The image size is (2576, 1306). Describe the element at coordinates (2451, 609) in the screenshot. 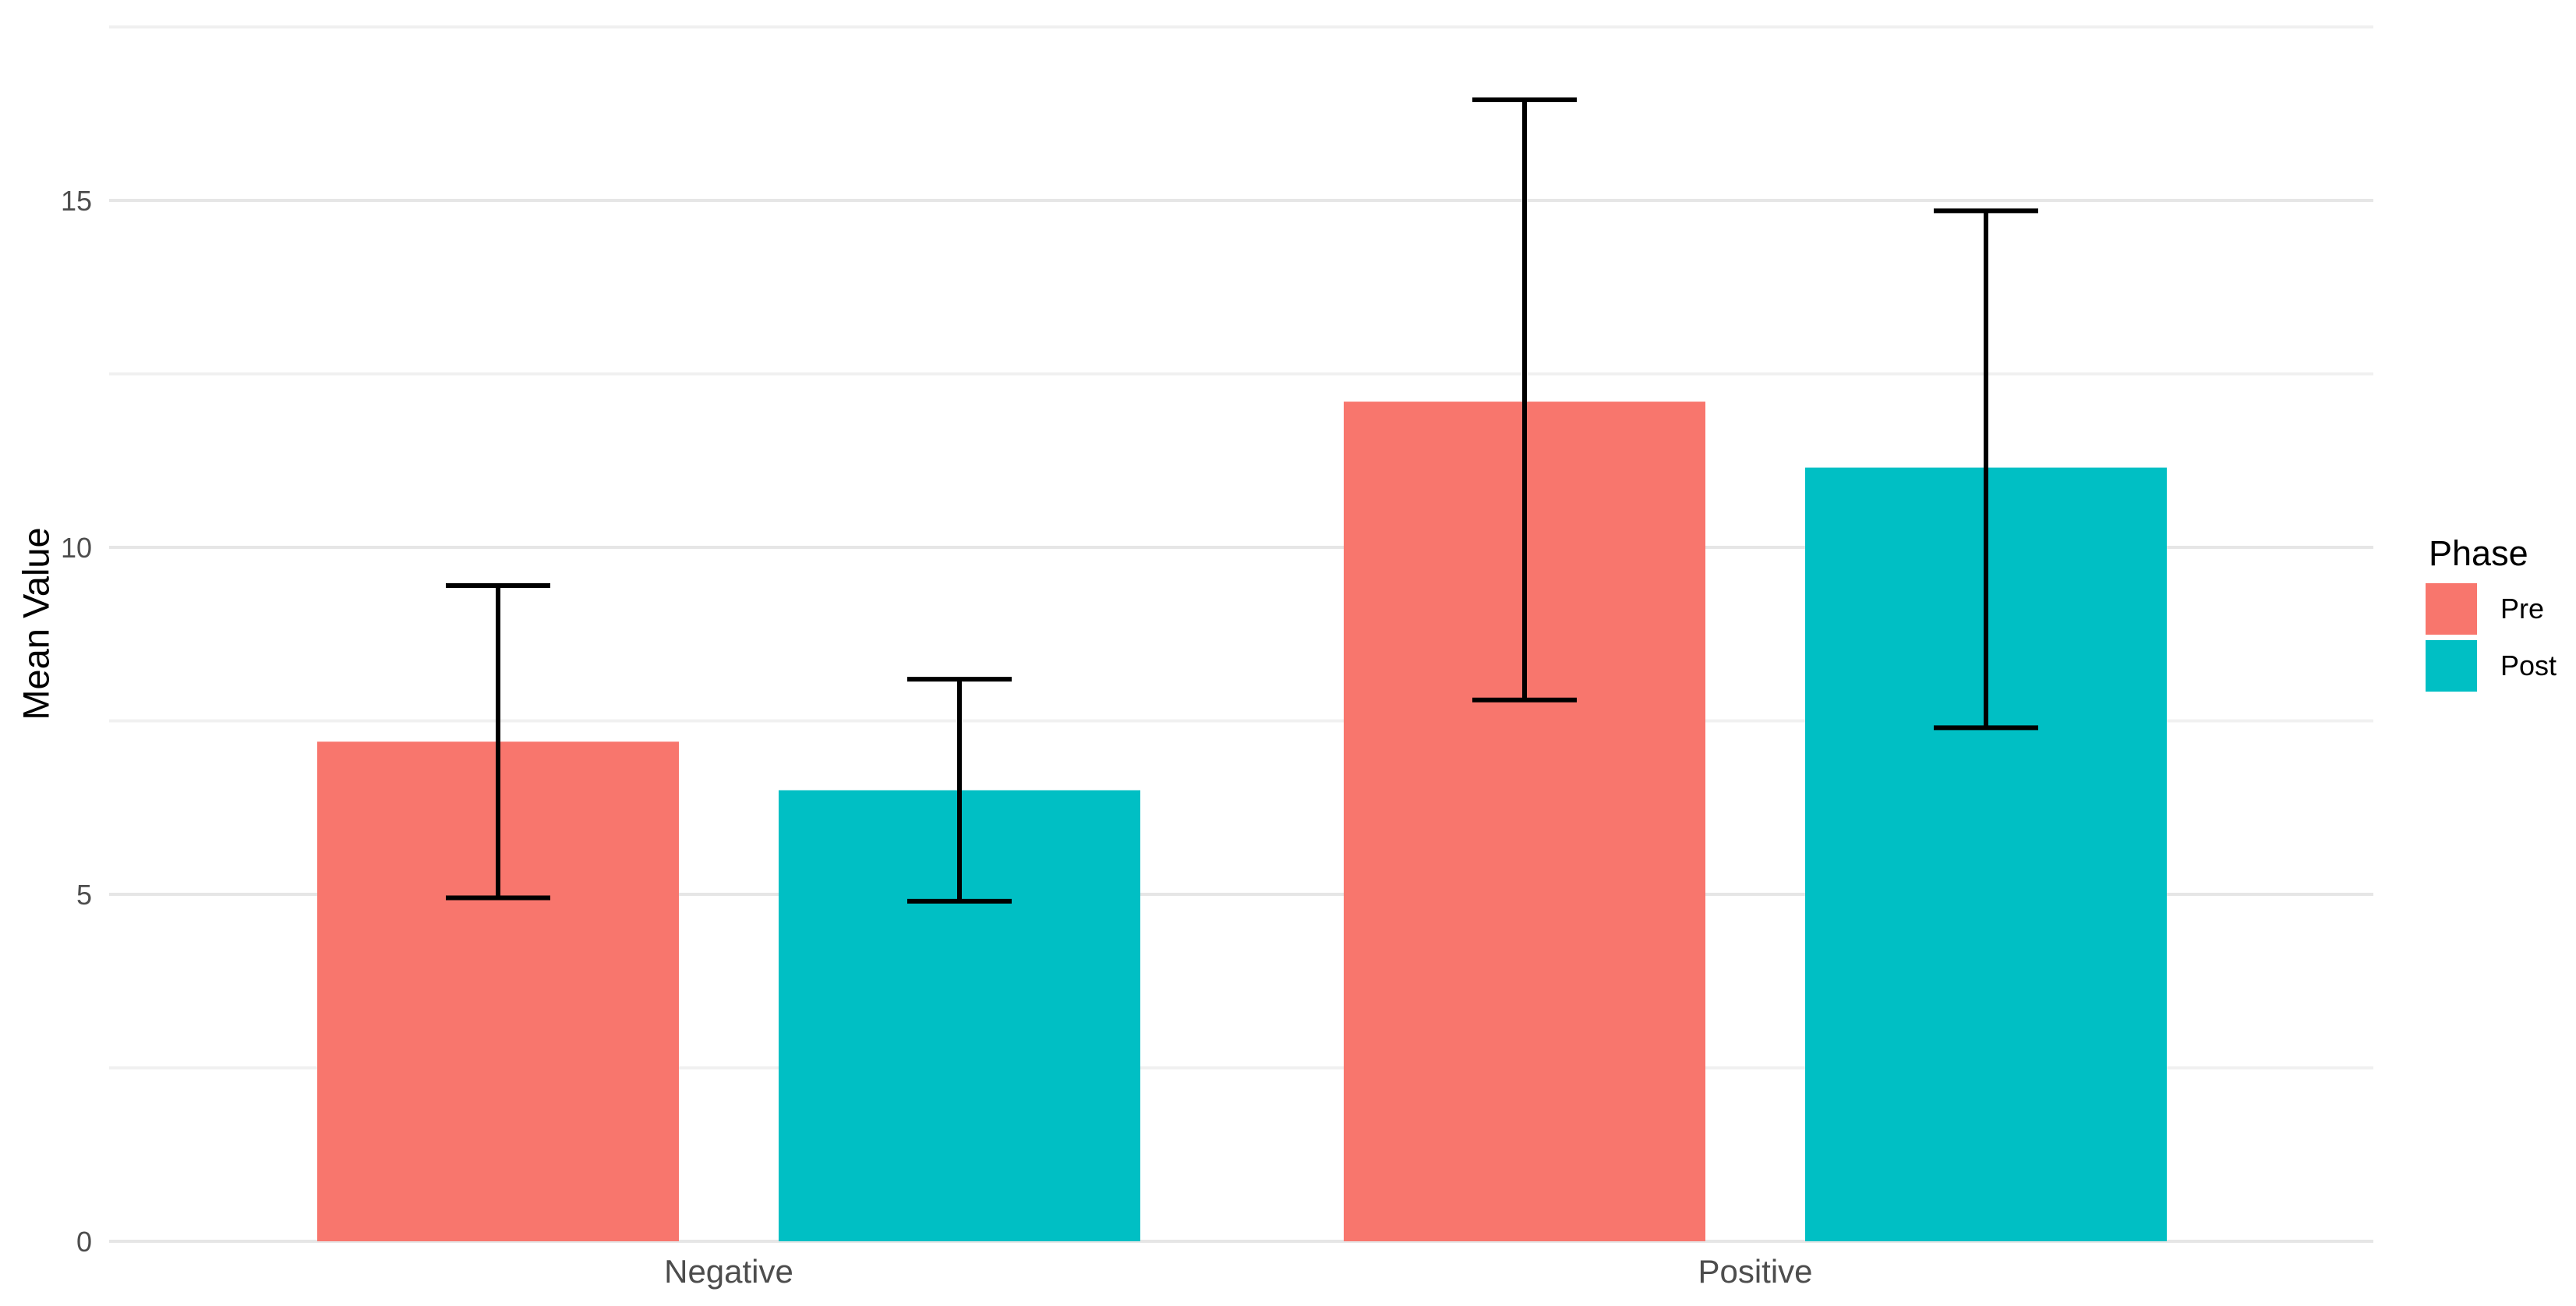

I see `legend-swatch-pre` at that location.